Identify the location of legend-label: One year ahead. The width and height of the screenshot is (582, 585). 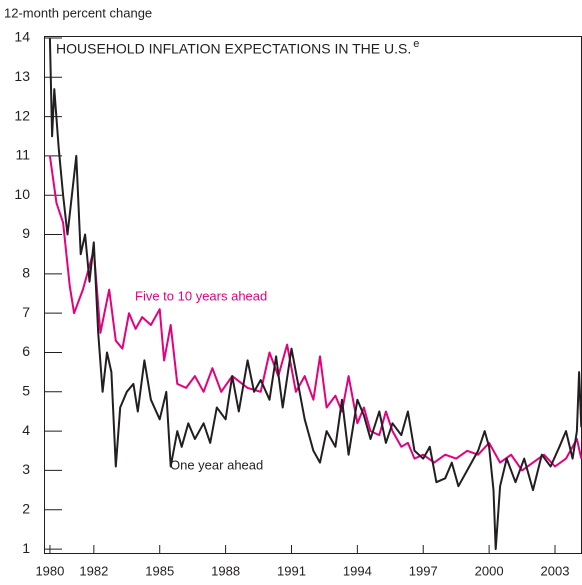
(216, 464).